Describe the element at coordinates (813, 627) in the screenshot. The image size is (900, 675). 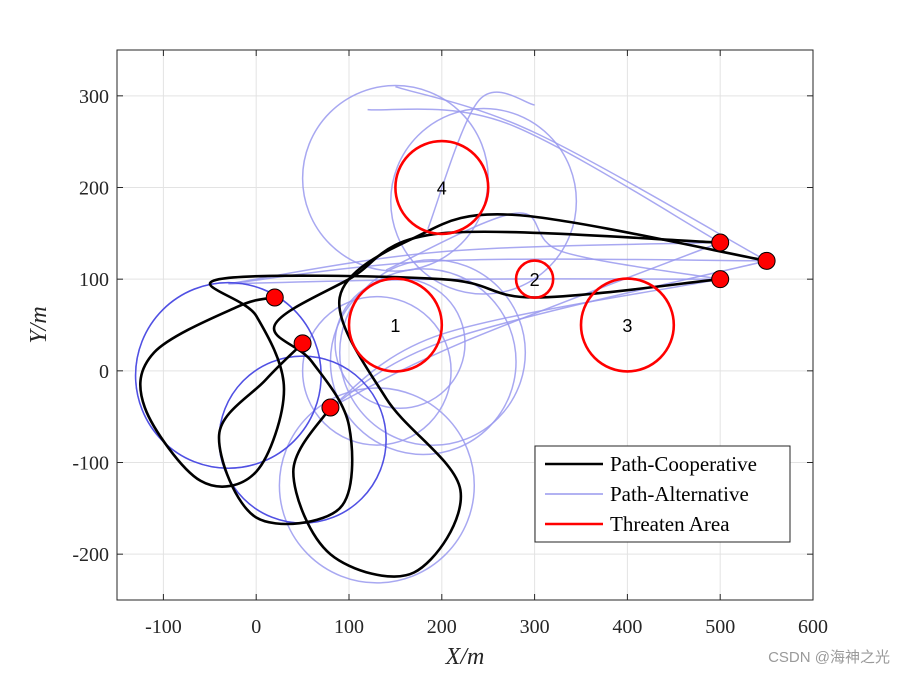
I see `x-tick-label: 600` at that location.